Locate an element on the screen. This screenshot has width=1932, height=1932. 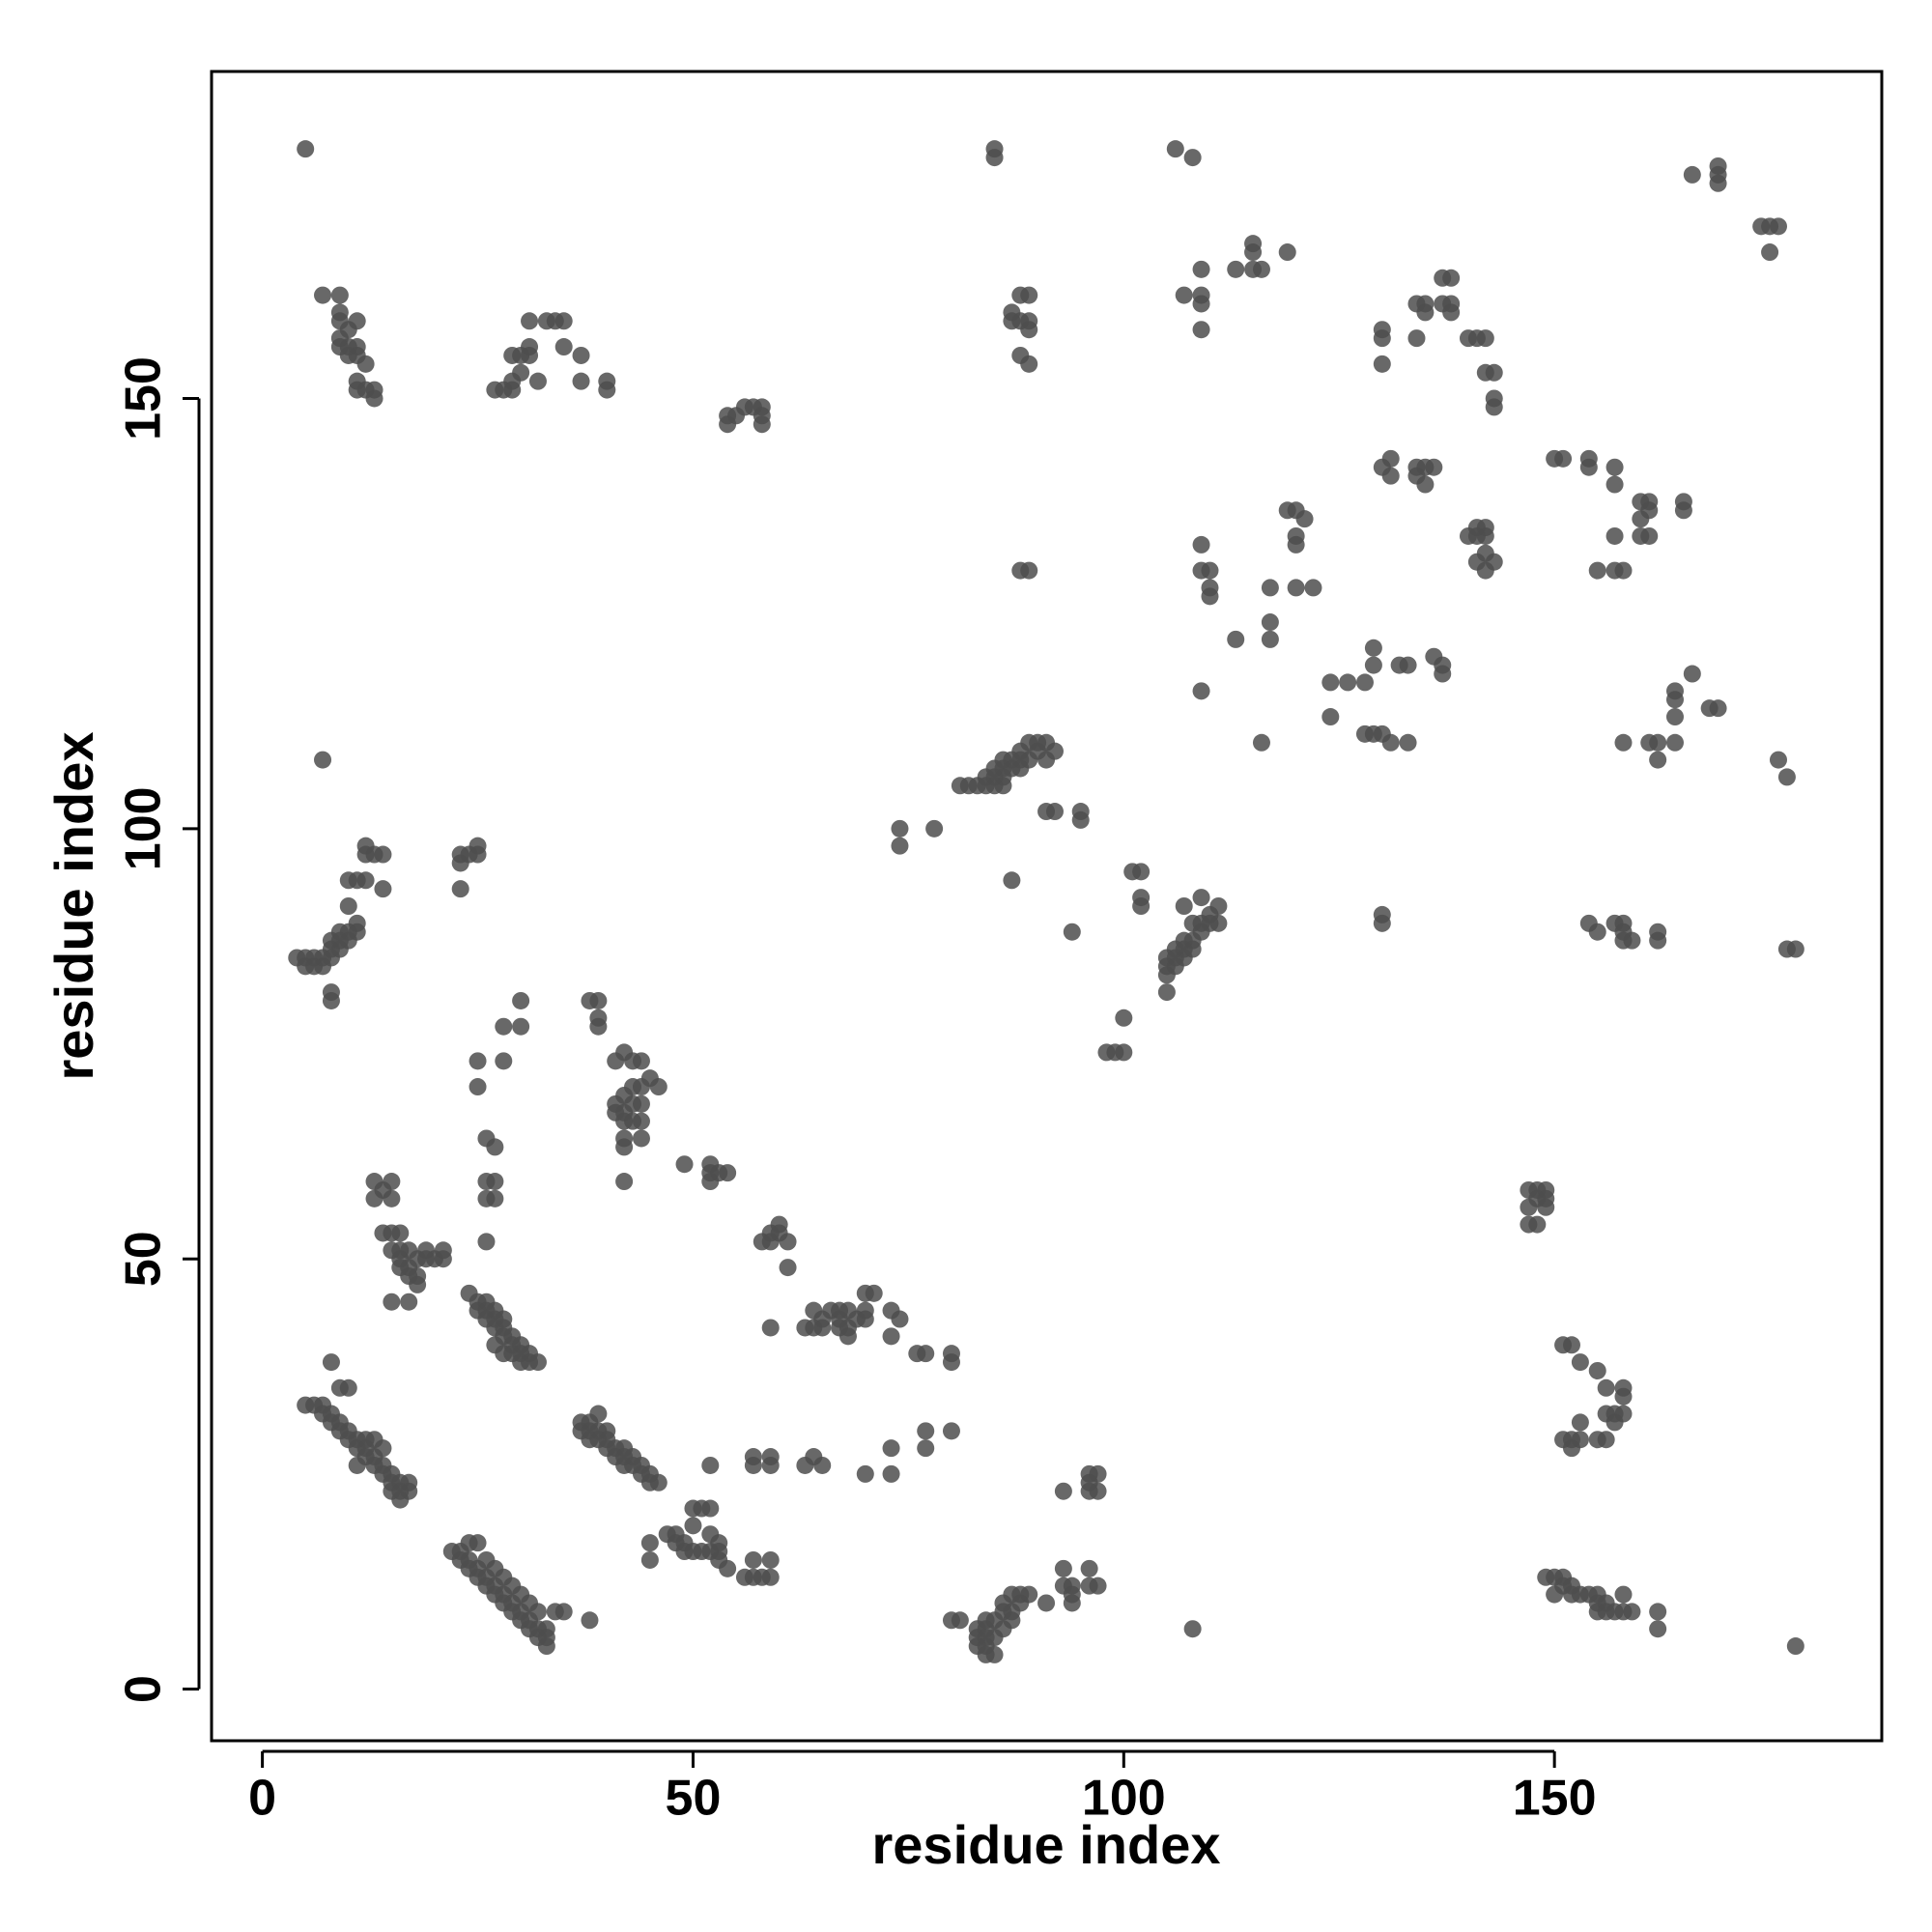
y-tick-label: 50 is located at coordinates (144, 1259).